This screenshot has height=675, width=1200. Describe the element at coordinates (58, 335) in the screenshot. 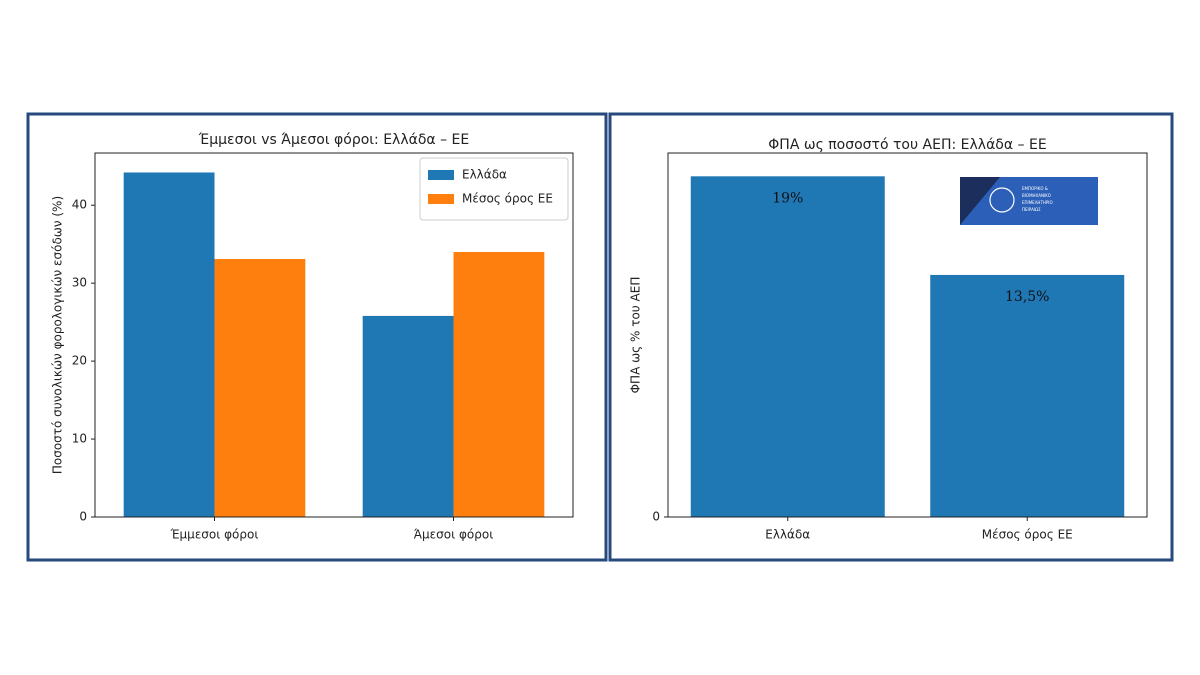

I see `y-axis-label: Ποσοστό συνολικών φορολογικών εσόδων (%)` at that location.